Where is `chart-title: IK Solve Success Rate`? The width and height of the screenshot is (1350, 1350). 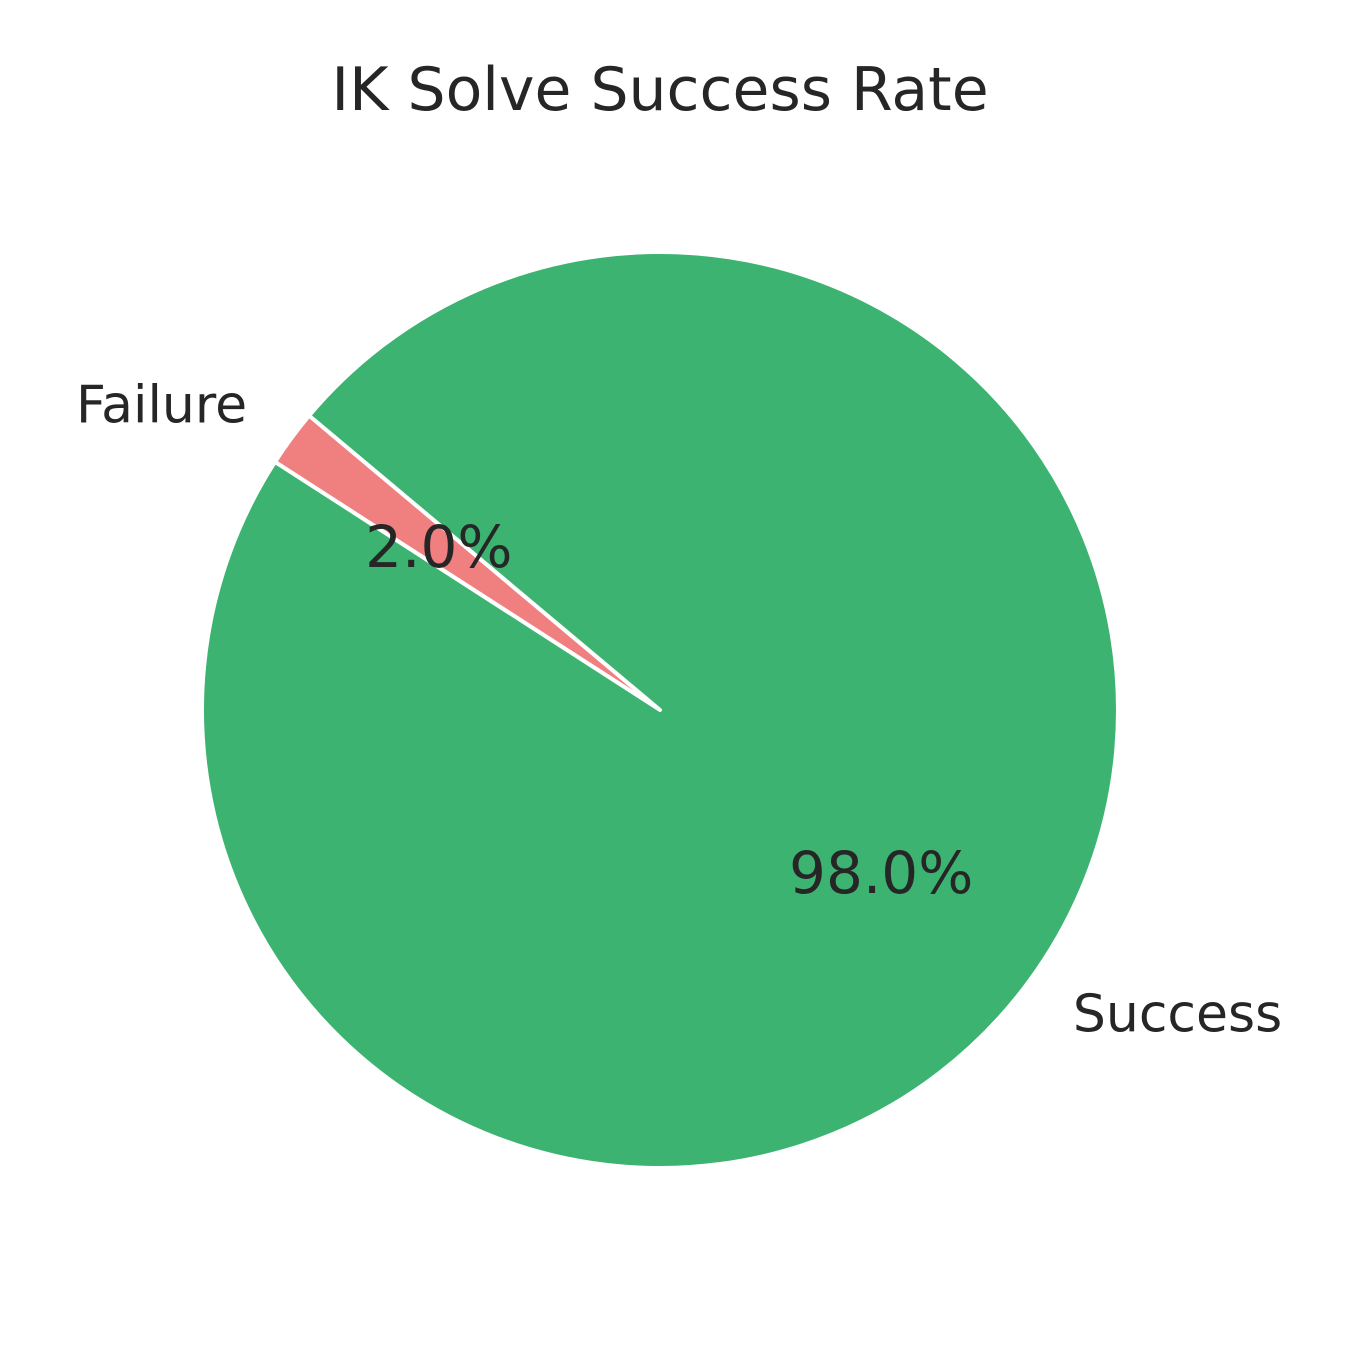
chart-title: IK Solve Success Rate is located at coordinates (659, 90).